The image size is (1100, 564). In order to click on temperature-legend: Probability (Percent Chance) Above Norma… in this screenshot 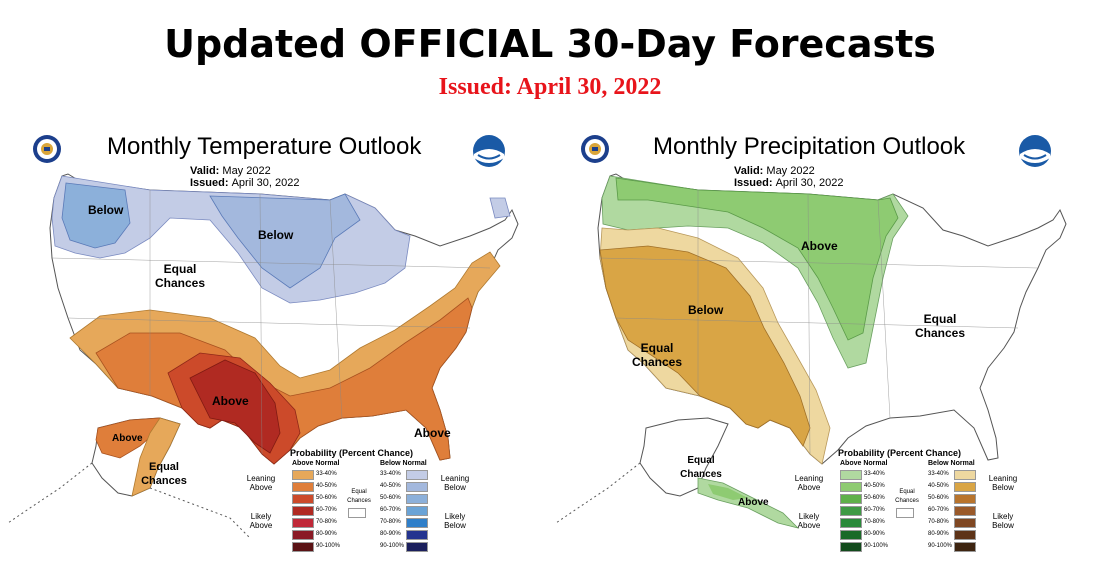, I will do `click(354, 505)`.